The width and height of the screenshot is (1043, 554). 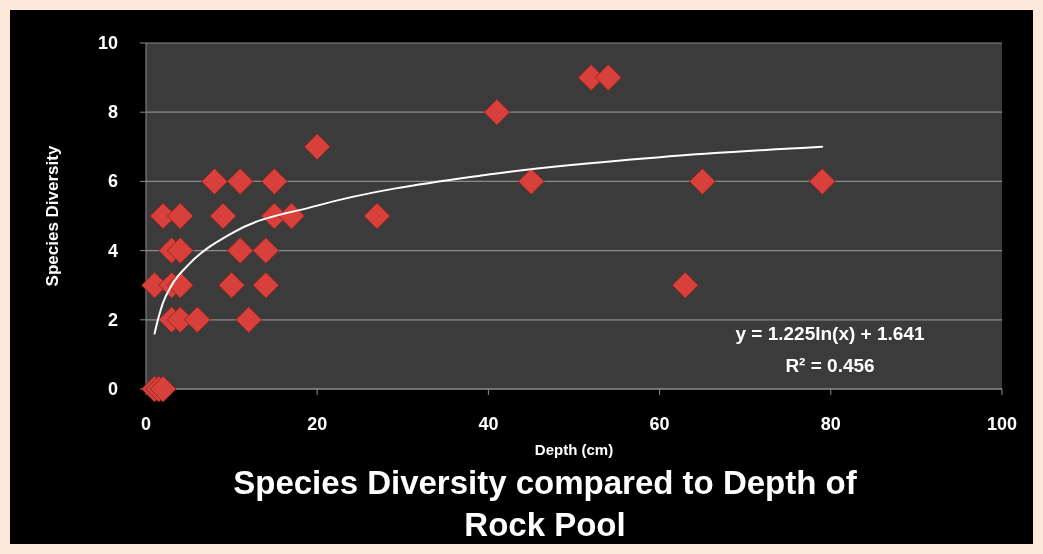 What do you see at coordinates (574, 449) in the screenshot?
I see `x-axis-title: Depth (cm)` at bounding box center [574, 449].